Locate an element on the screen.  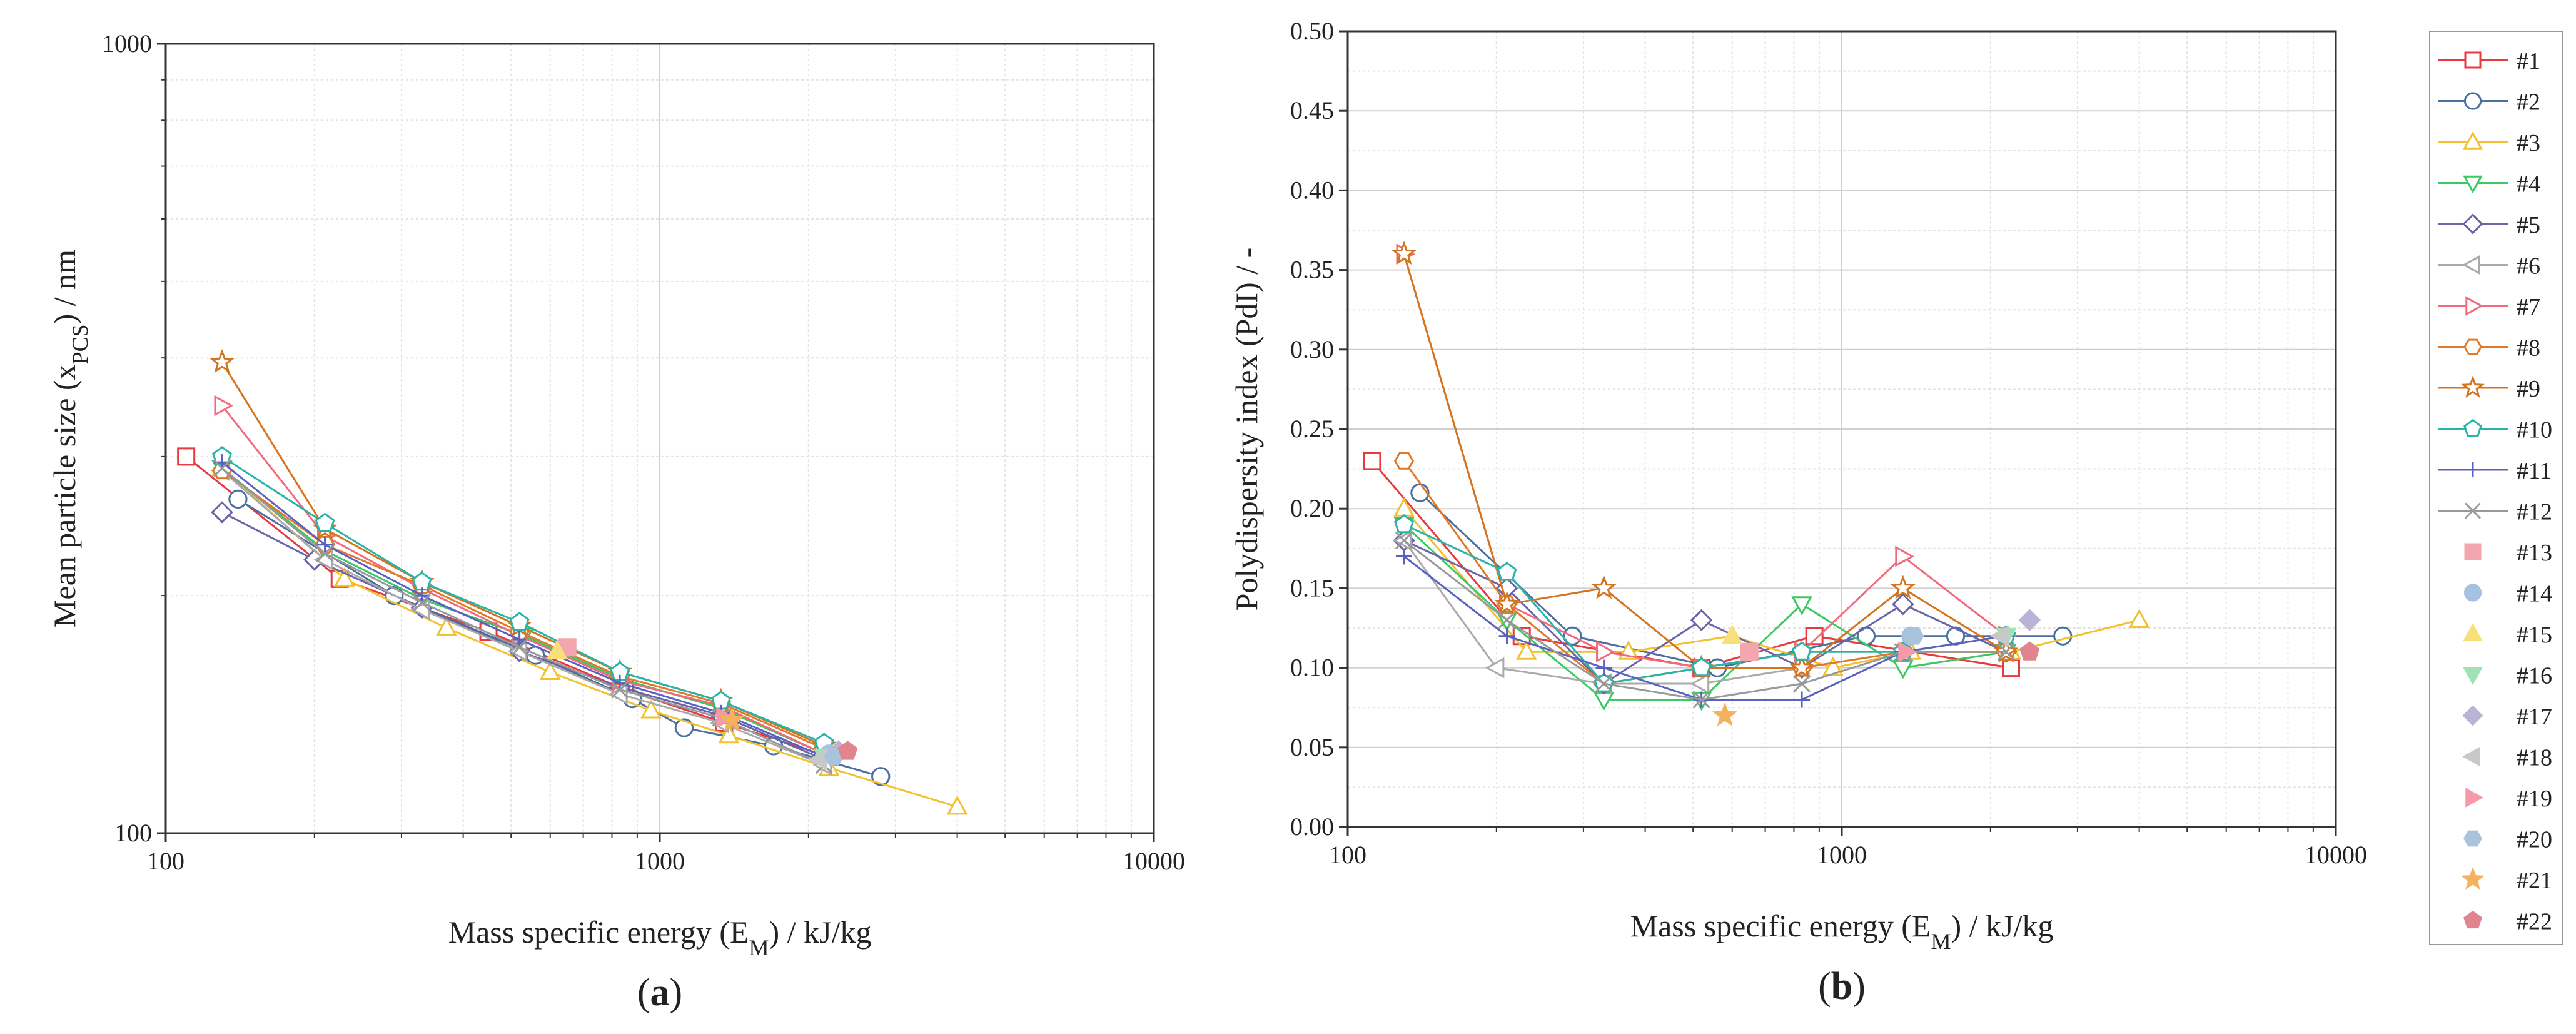
legend-label: #19 is located at coordinates (2535, 799).